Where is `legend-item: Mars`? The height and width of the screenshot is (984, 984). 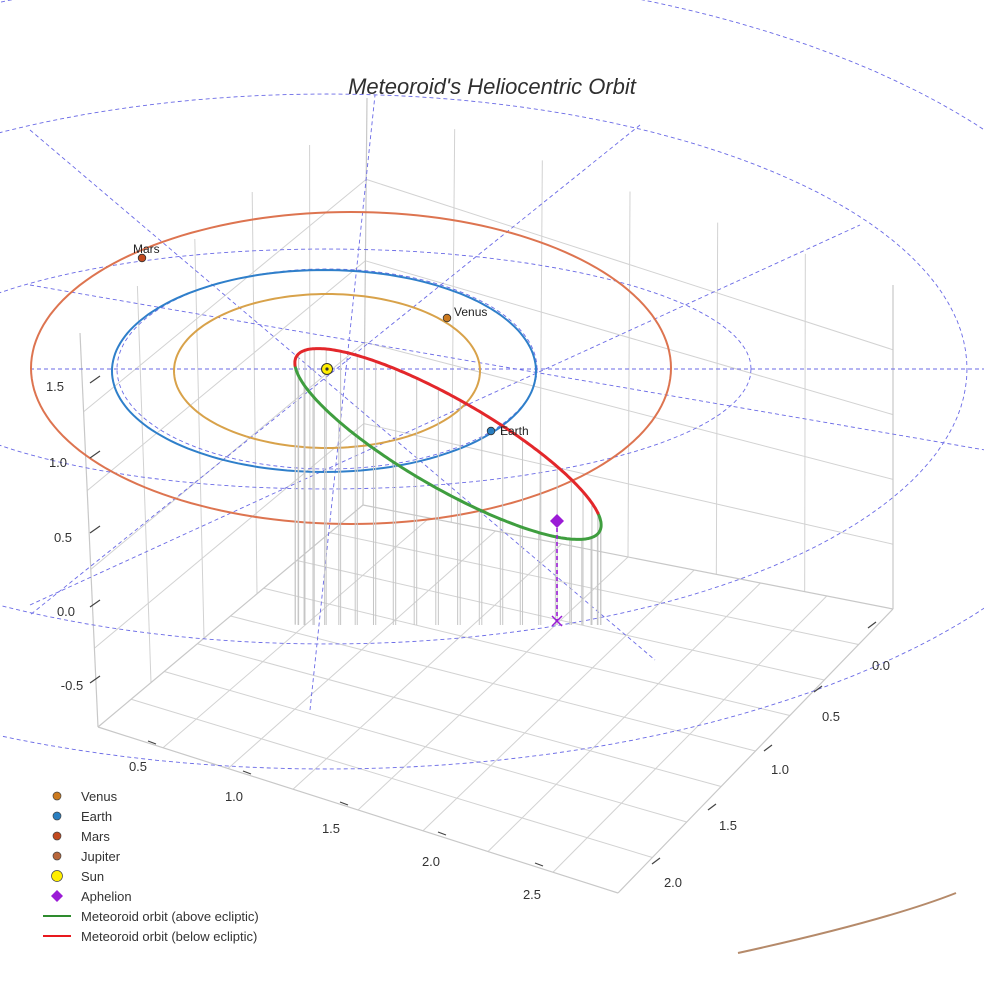 legend-item: Mars is located at coordinates (149, 836).